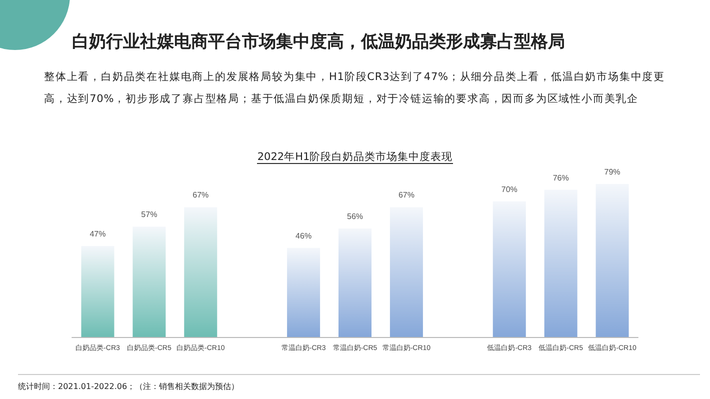  Describe the element at coordinates (355, 88) in the screenshot. I see `chart-subtitle: 整体上看，白奶品类在社媒电商上的发展格局较为集中，H1阶段CR3达到了47%；从细分品类上看，低温白奶市场集中度更高，达到70%，初步形成了寡占型格局；基于低温白奶保质期短，对于冷链运输的要求高，因而多为区域性小而美乳企` at that location.